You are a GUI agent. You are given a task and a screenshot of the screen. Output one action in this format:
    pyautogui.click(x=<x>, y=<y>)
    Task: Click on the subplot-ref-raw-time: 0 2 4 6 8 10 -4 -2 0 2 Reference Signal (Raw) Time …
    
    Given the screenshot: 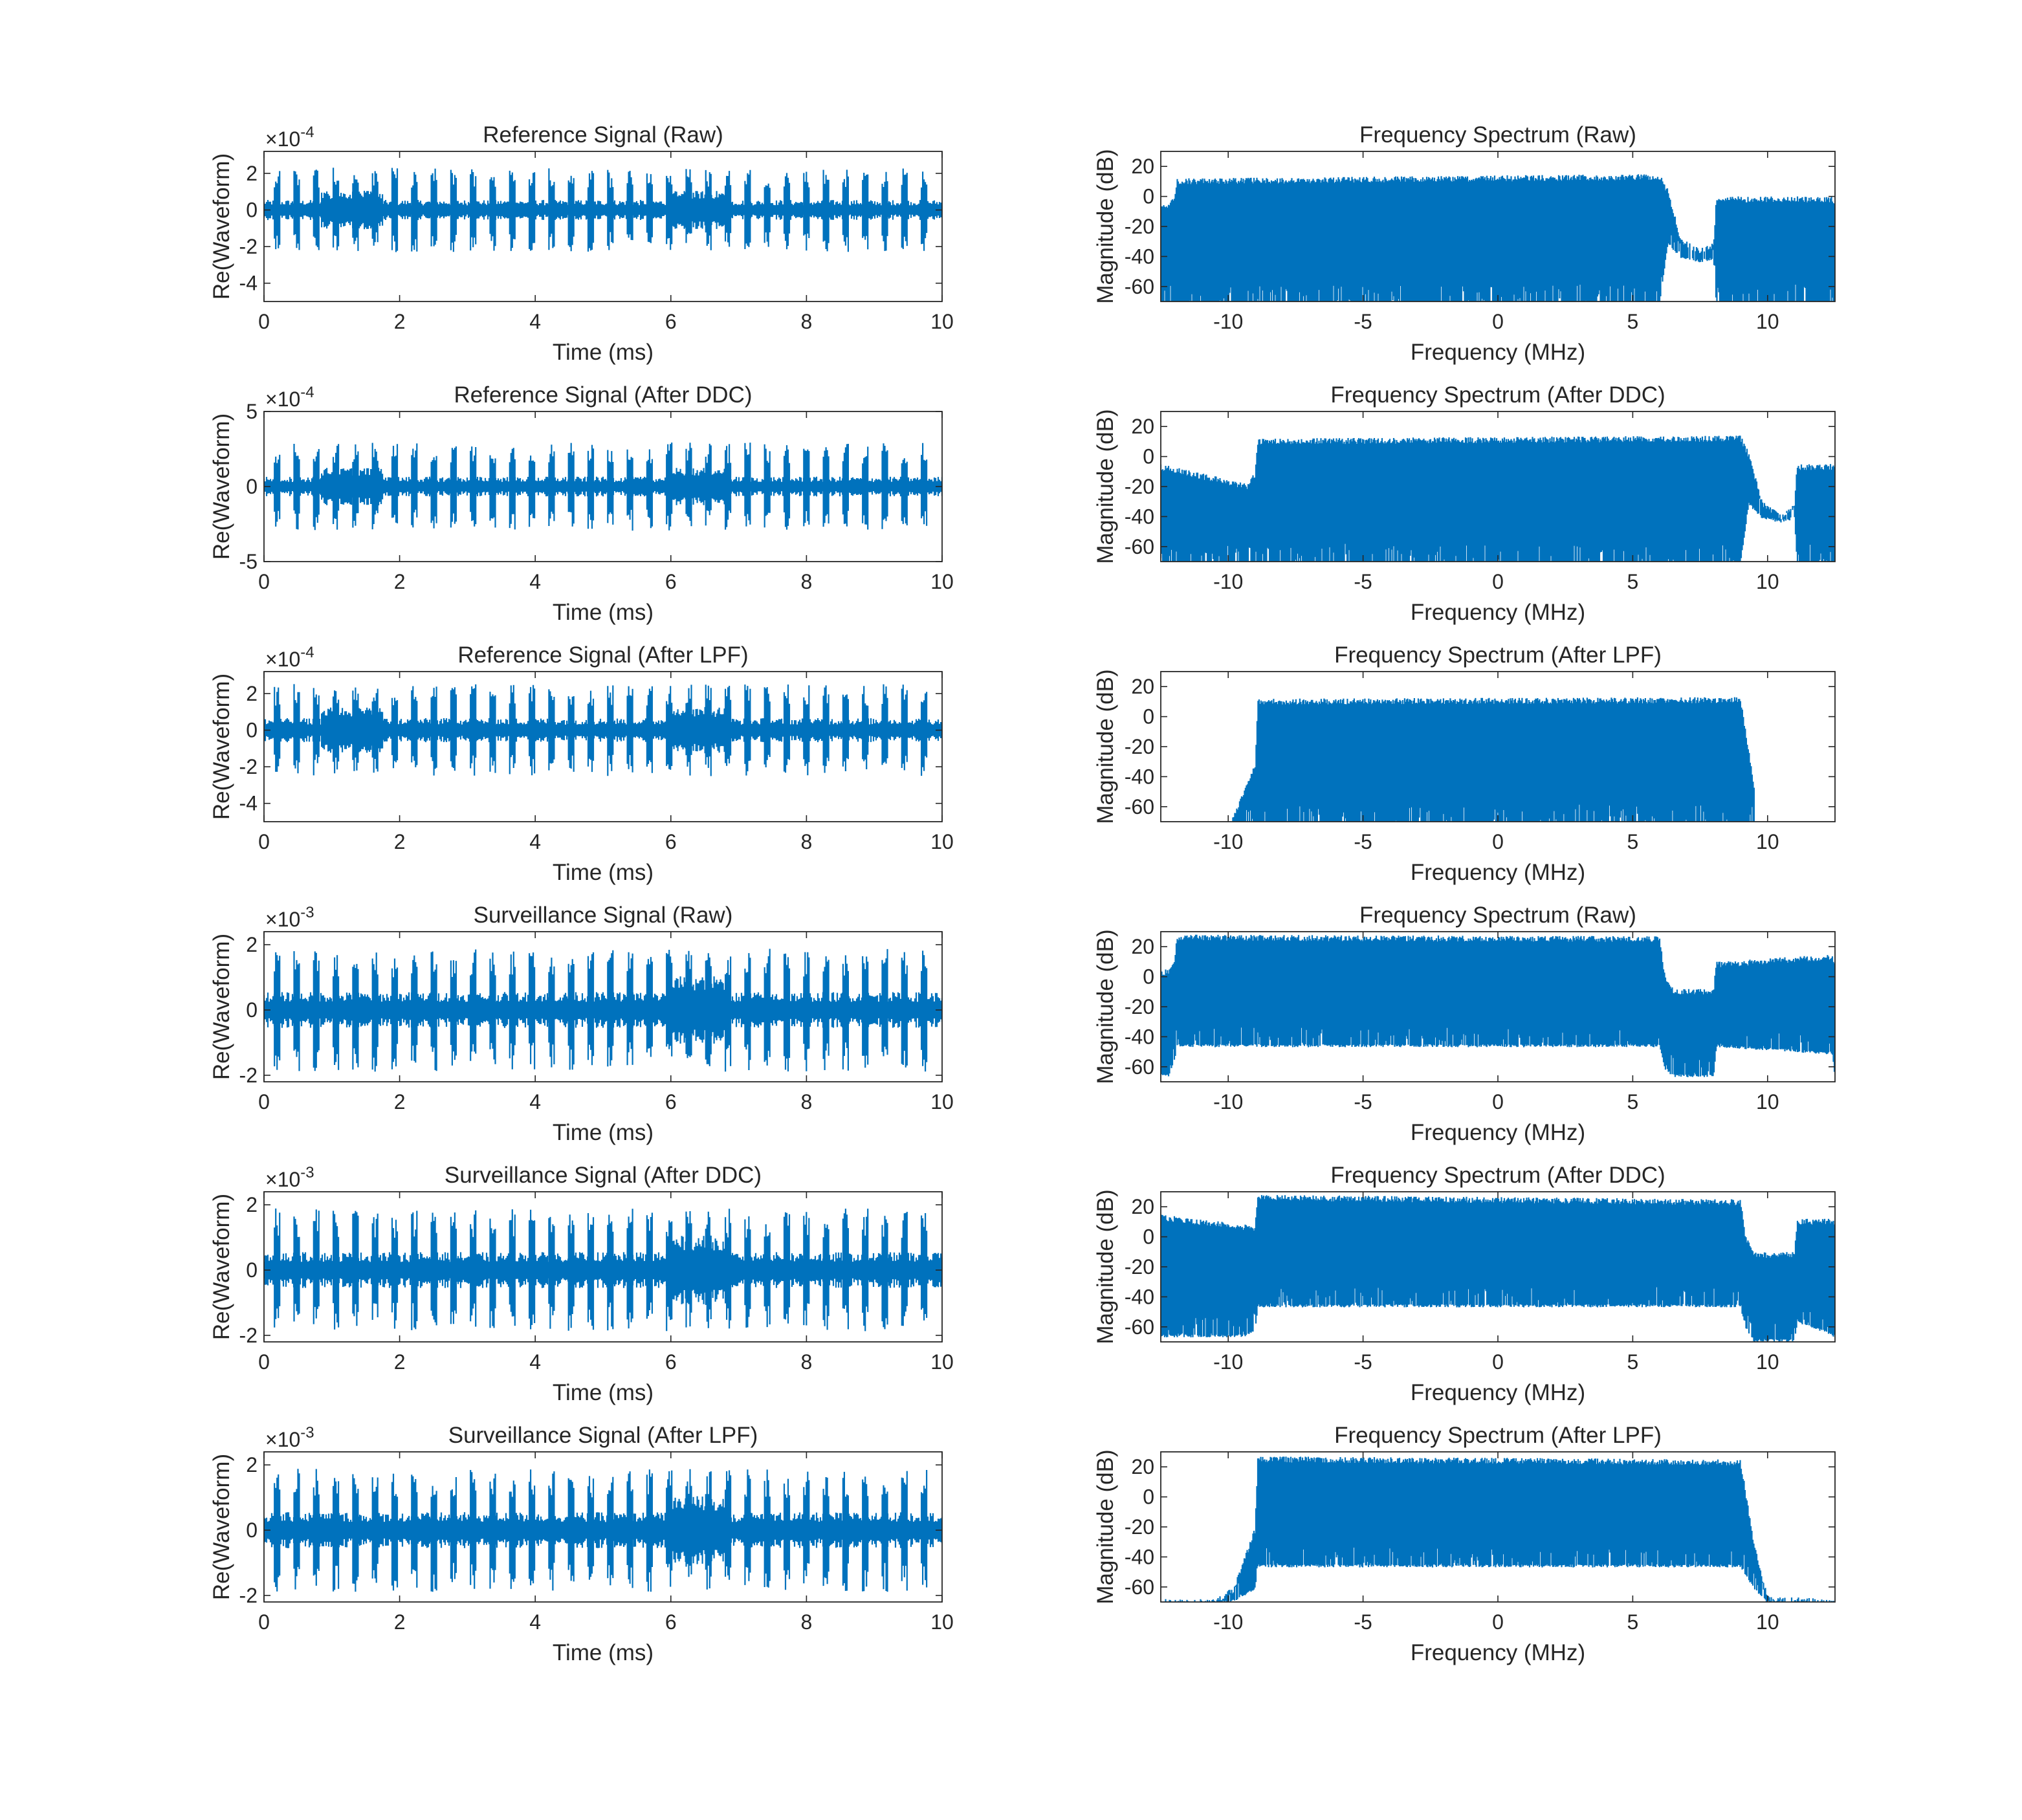 What is the action you would take?
    pyautogui.click(x=581, y=243)
    